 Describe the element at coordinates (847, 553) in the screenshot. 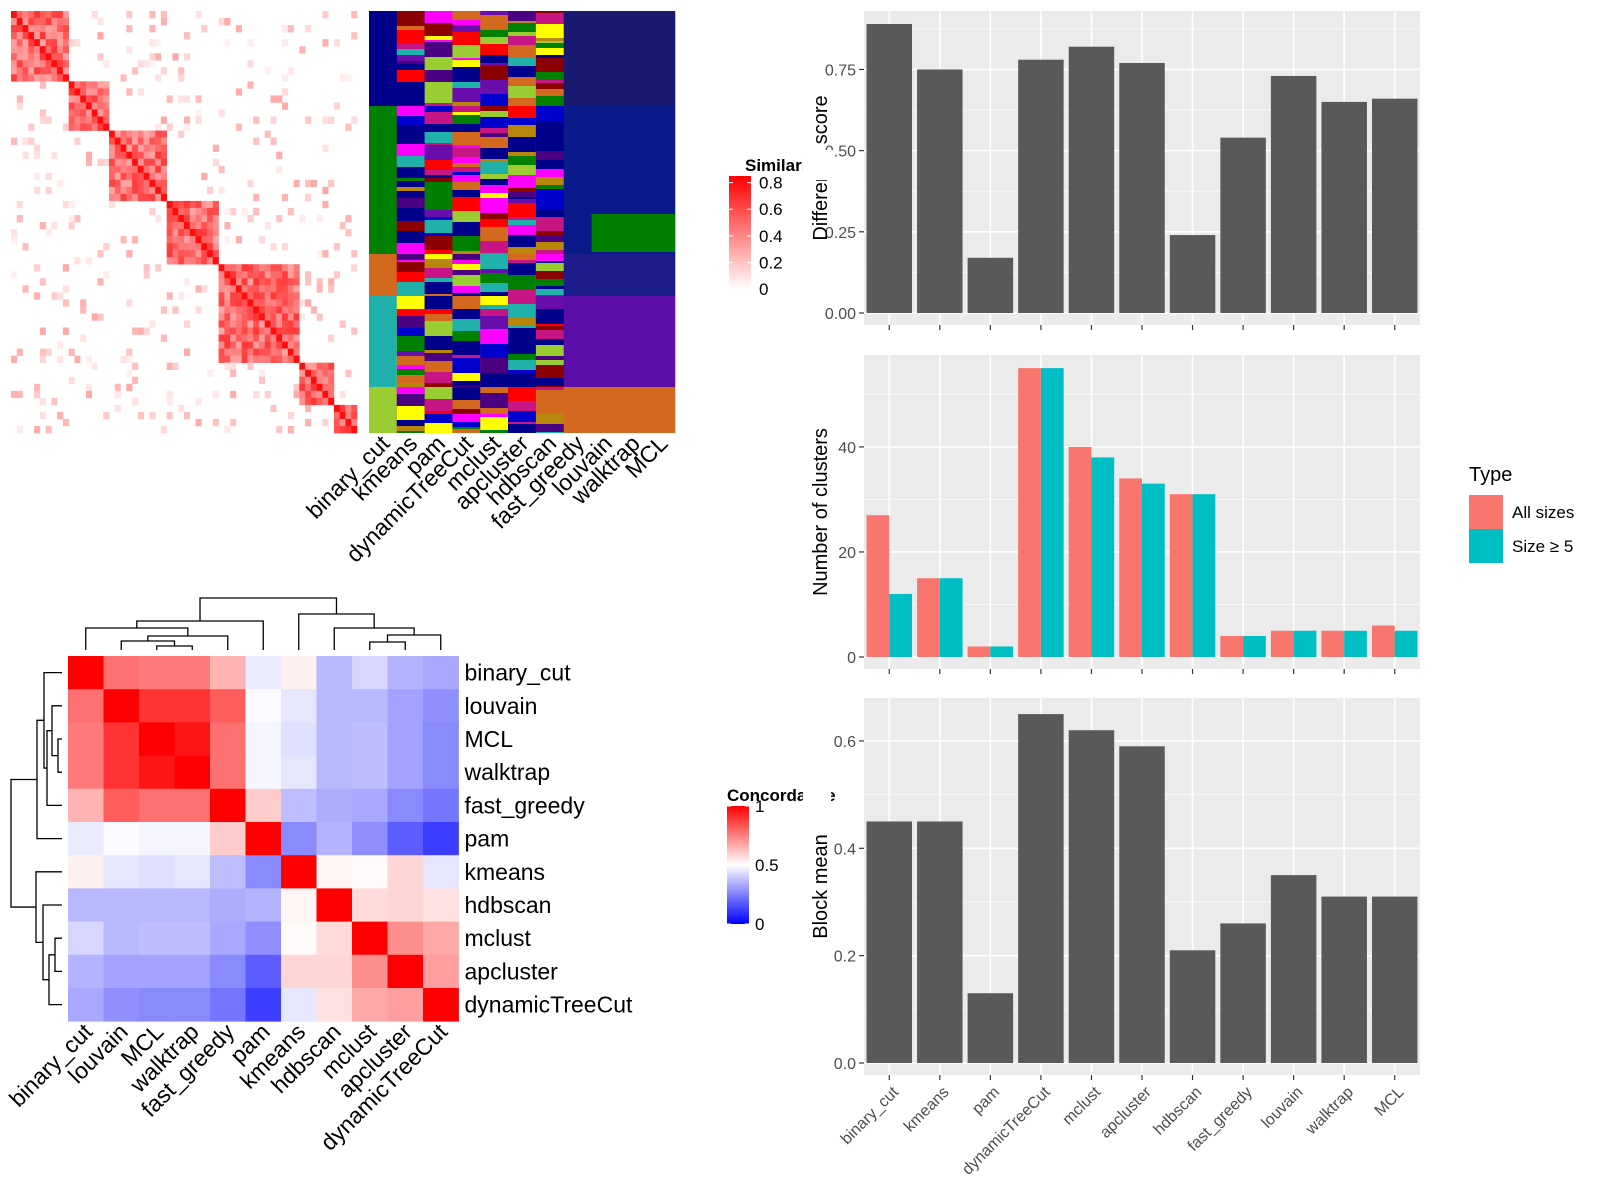

I see `y-tick-label: 20` at that location.